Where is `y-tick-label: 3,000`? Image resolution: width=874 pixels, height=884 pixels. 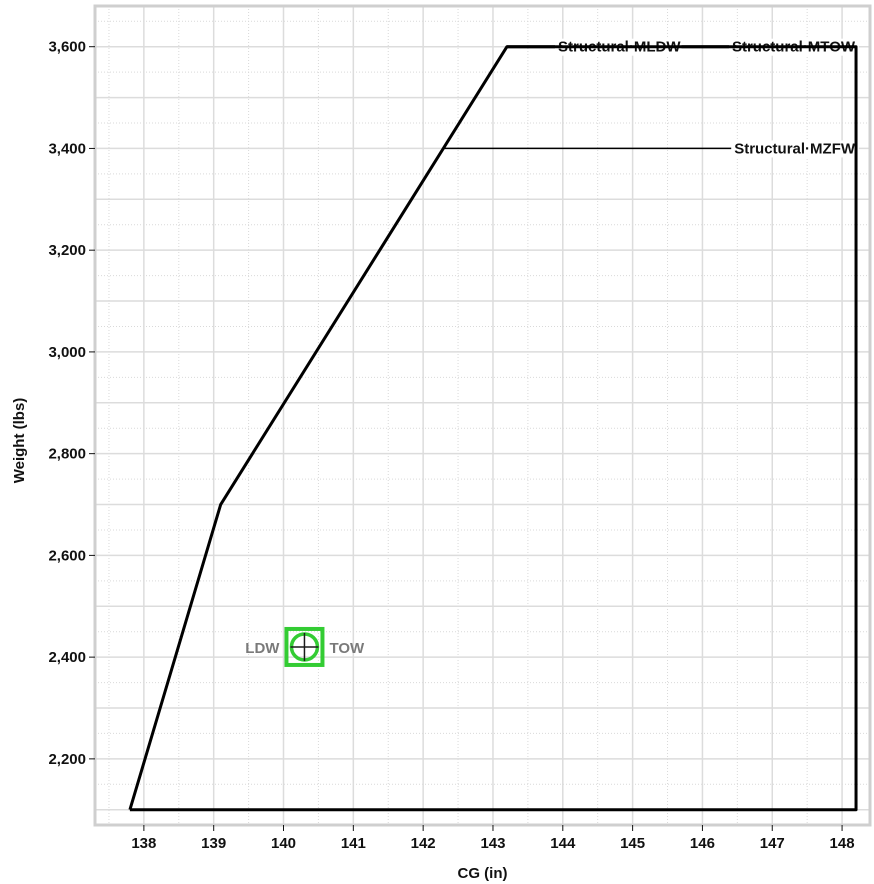
y-tick-label: 3,000 is located at coordinates (67, 352).